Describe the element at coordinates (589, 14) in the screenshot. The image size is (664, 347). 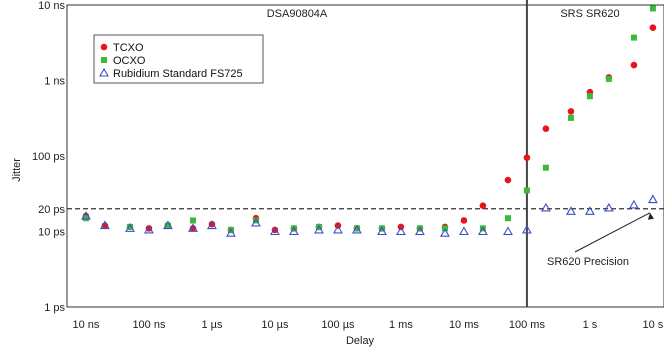
I see `section-label-srs: SRS SR620` at that location.